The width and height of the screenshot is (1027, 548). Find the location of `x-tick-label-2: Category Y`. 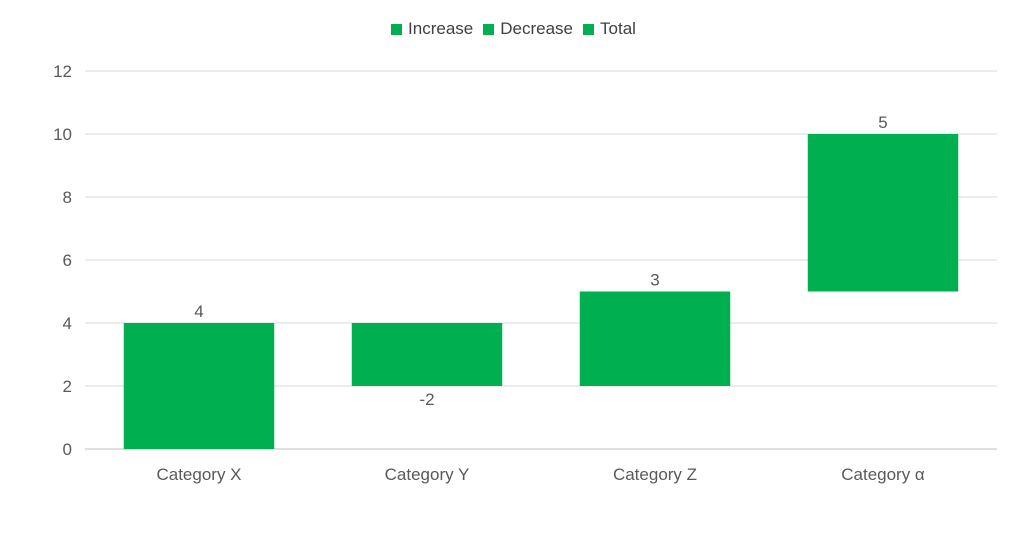

x-tick-label-2: Category Y is located at coordinates (427, 474).